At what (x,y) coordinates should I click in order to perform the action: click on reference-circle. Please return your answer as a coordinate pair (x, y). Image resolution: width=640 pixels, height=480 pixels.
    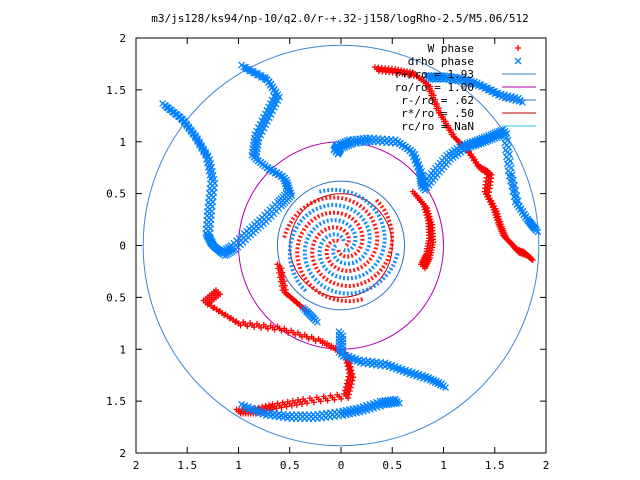
    Looking at the image, I should click on (341, 245).